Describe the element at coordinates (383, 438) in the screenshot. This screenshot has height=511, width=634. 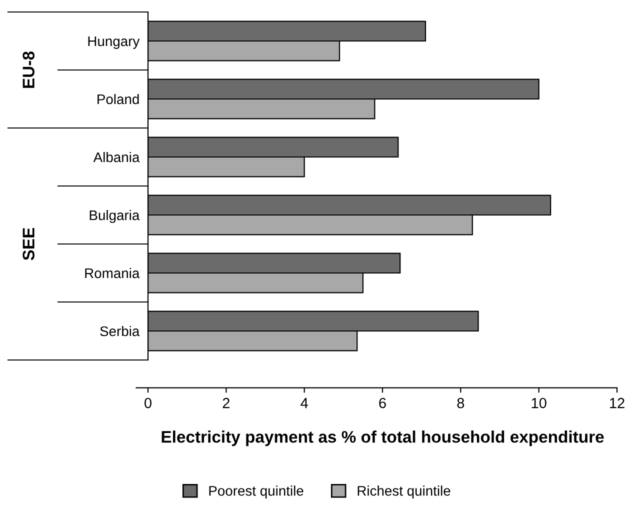
I see `x-axis-title: Electricity payment as % of total household expenditure` at that location.